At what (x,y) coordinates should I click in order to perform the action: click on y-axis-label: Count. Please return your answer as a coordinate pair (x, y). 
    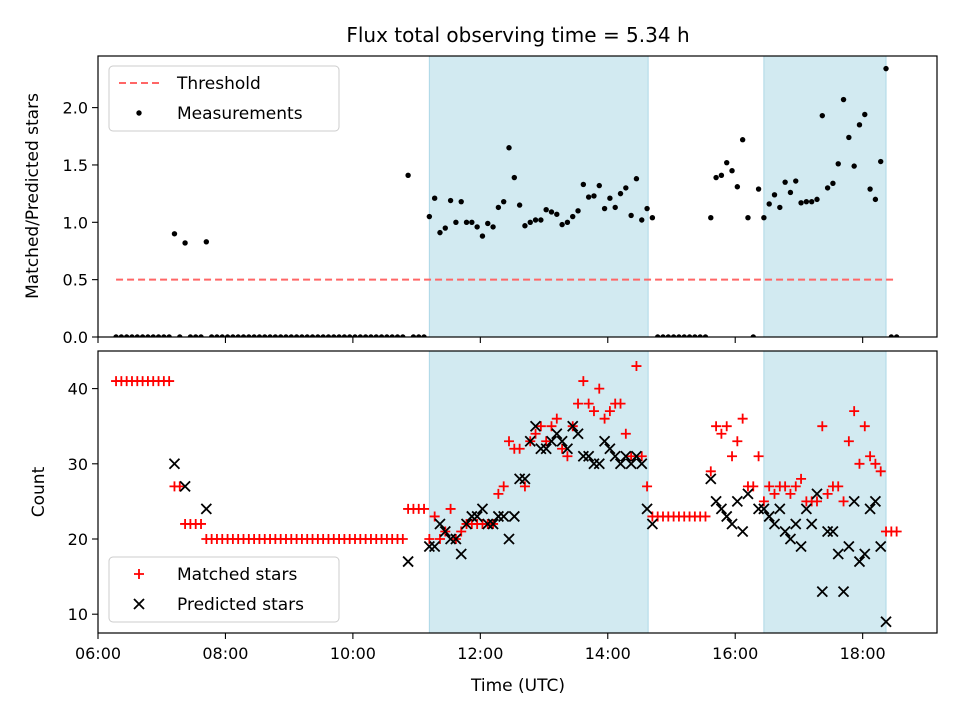
    Looking at the image, I should click on (39, 491).